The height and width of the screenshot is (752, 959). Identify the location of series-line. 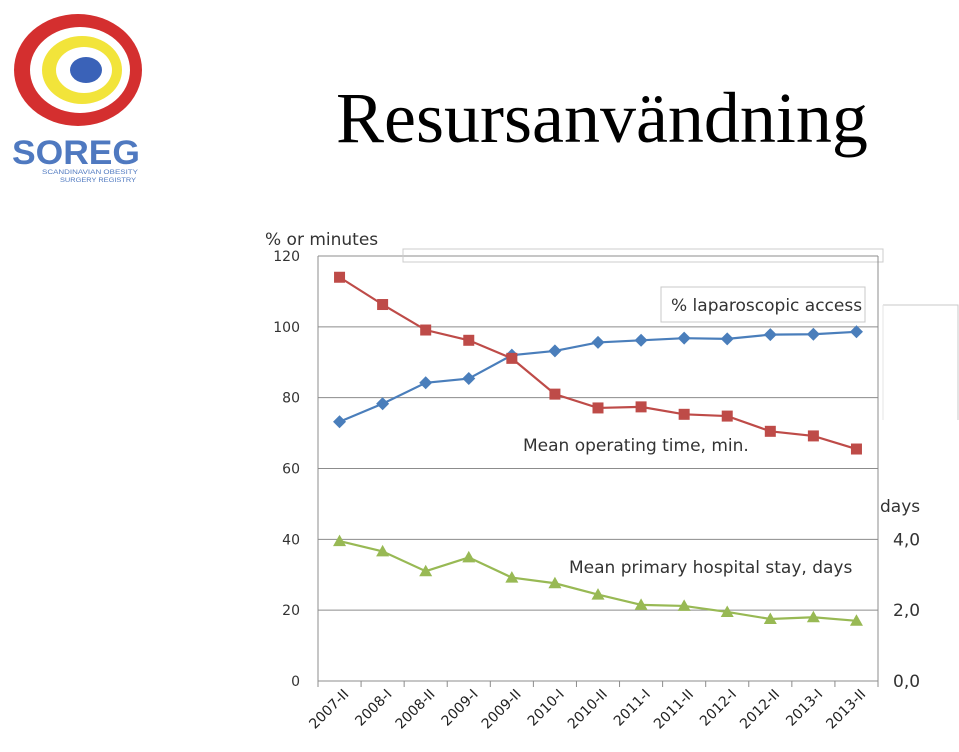
(598, 581).